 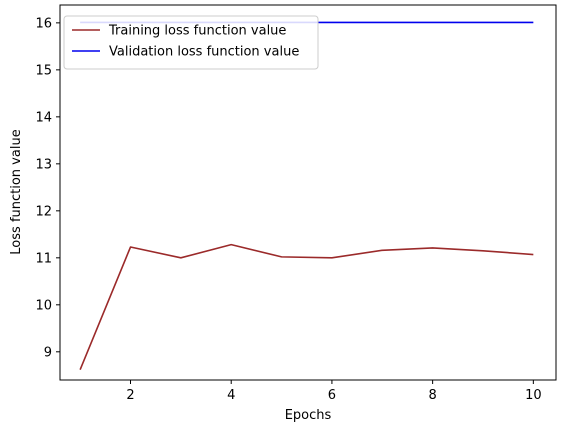 I want to click on x-tick-label: 2, so click(x=130, y=395).